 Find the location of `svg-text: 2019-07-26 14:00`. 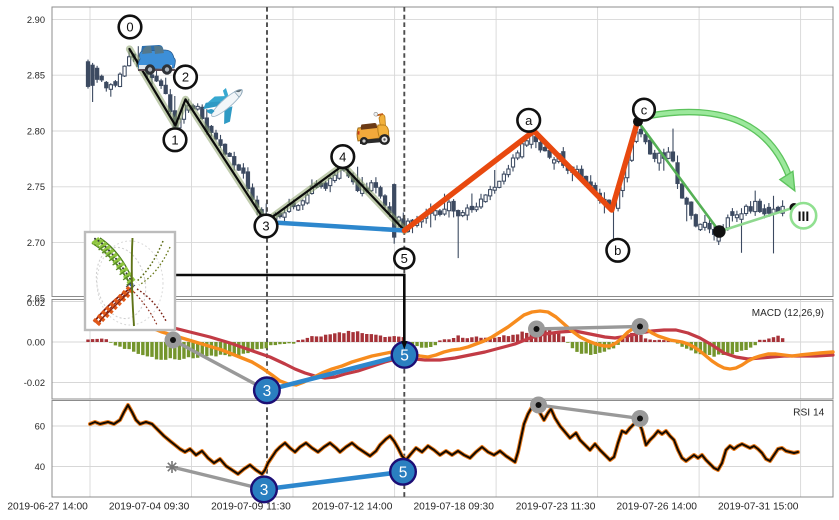

svg-text: 2019-07-26 14:00 is located at coordinates (656, 507).